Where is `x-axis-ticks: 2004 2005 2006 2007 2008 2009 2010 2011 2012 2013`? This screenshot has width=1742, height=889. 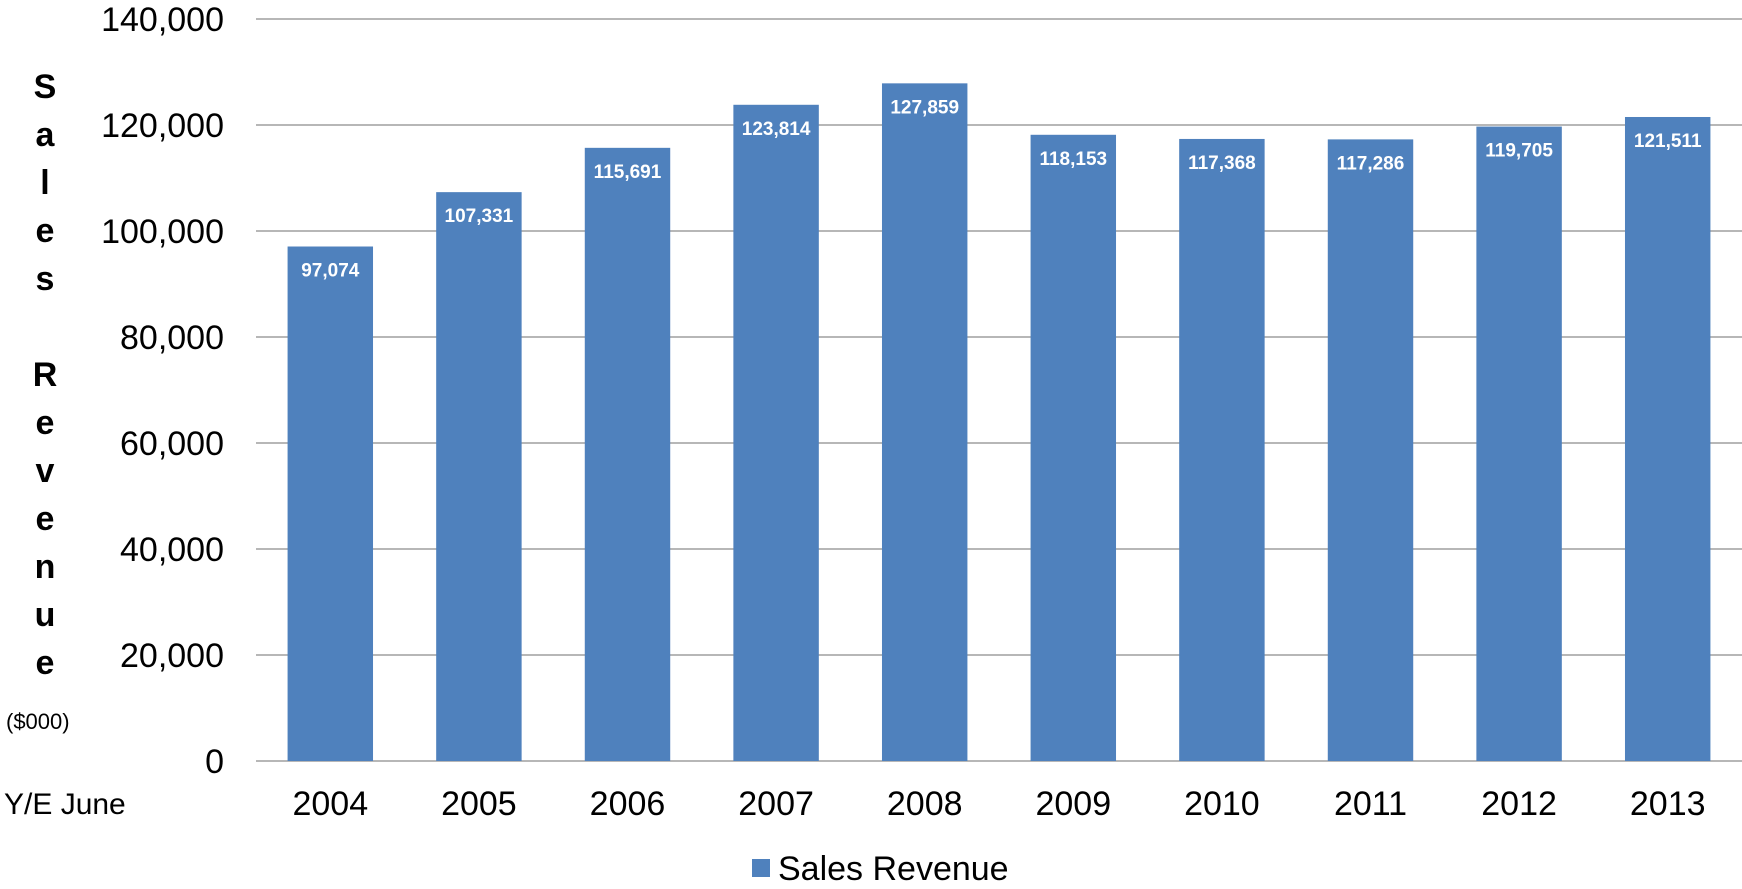 x-axis-ticks: 2004 2005 2006 2007 2008 2009 2010 2011 2012 2013 is located at coordinates (998, 804).